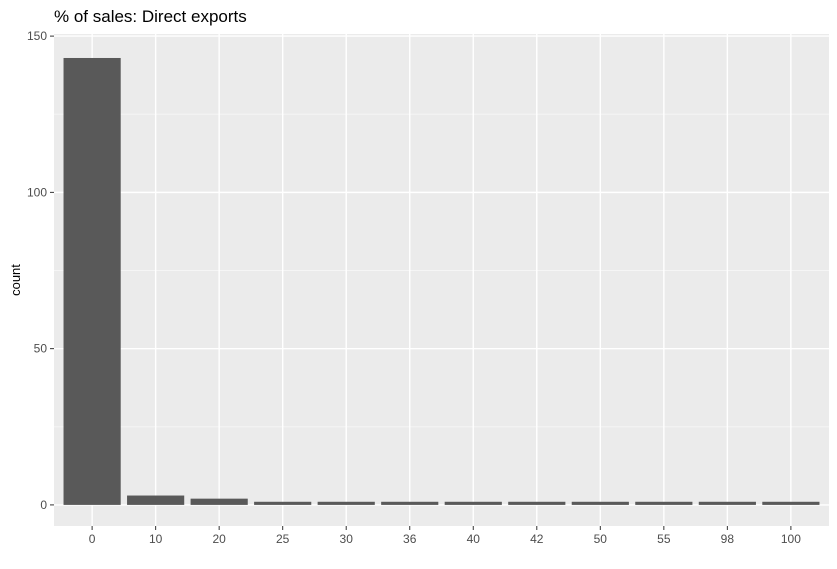 The image size is (837, 569). What do you see at coordinates (474, 539) in the screenshot?
I see `x-tick-label: 40` at bounding box center [474, 539].